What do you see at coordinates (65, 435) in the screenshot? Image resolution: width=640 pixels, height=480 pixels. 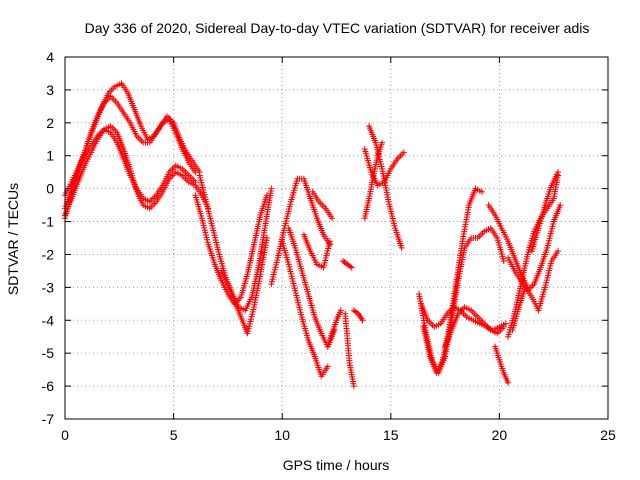 I see `x-tick-label: 0` at bounding box center [65, 435].